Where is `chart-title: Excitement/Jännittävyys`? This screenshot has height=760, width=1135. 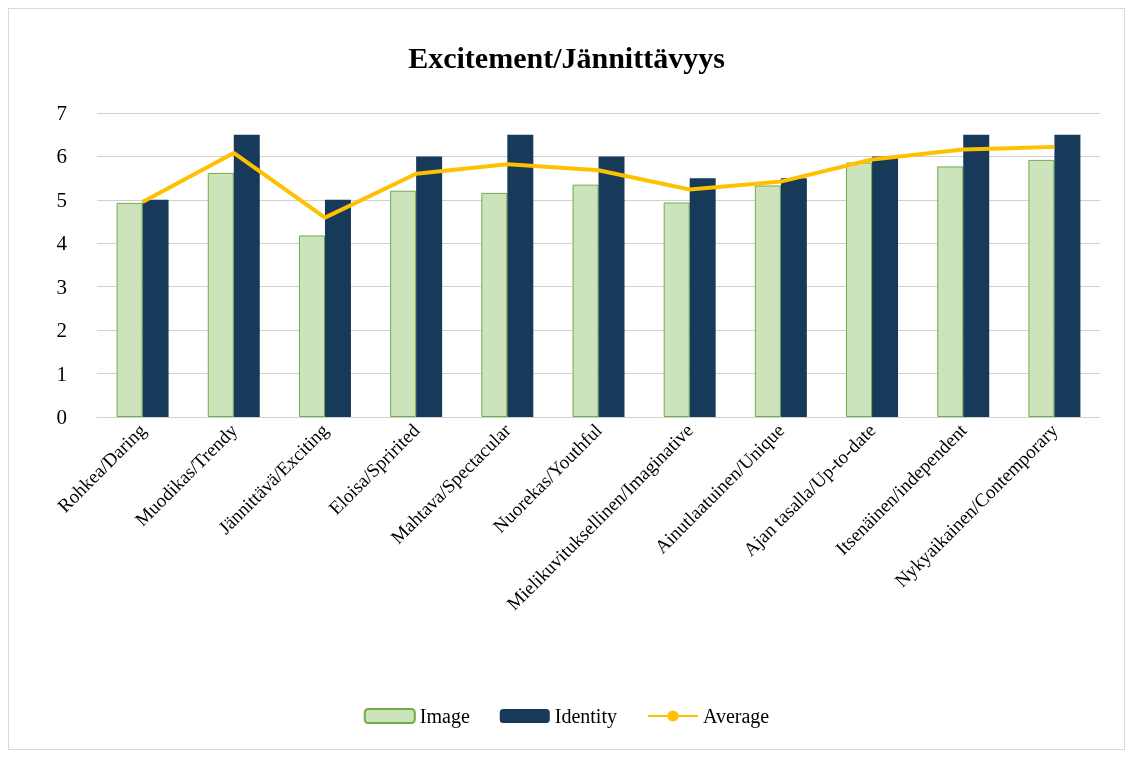 chart-title: Excitement/Jännittävyys is located at coordinates (566, 57).